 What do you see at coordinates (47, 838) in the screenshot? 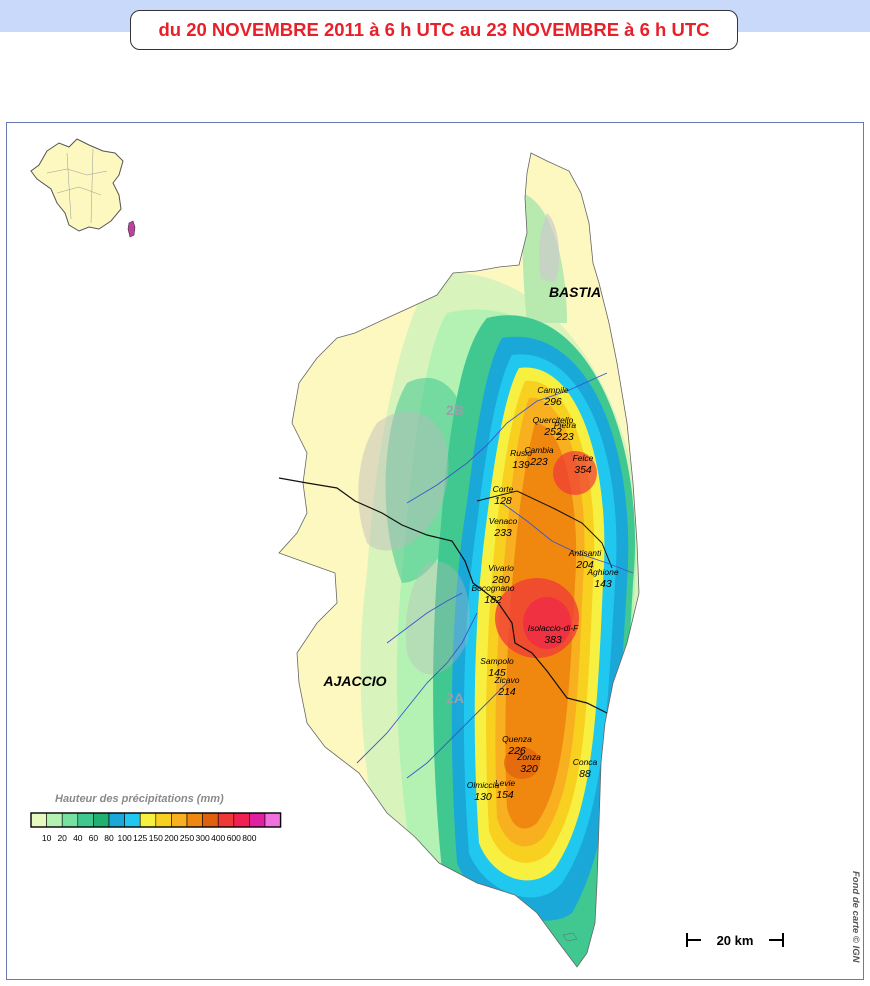
I see `legend-label: 10` at bounding box center [47, 838].